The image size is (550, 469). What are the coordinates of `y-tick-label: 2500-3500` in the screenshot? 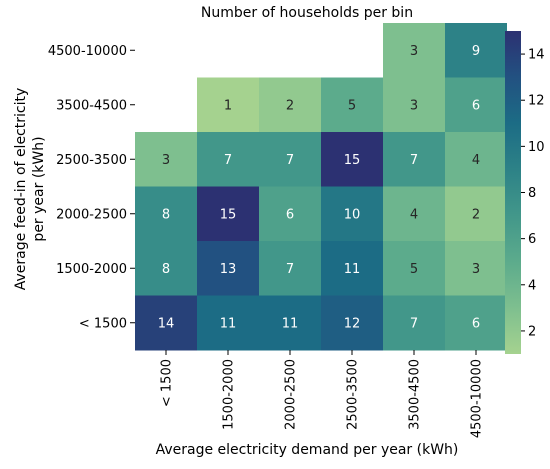 It's located at (91, 160).